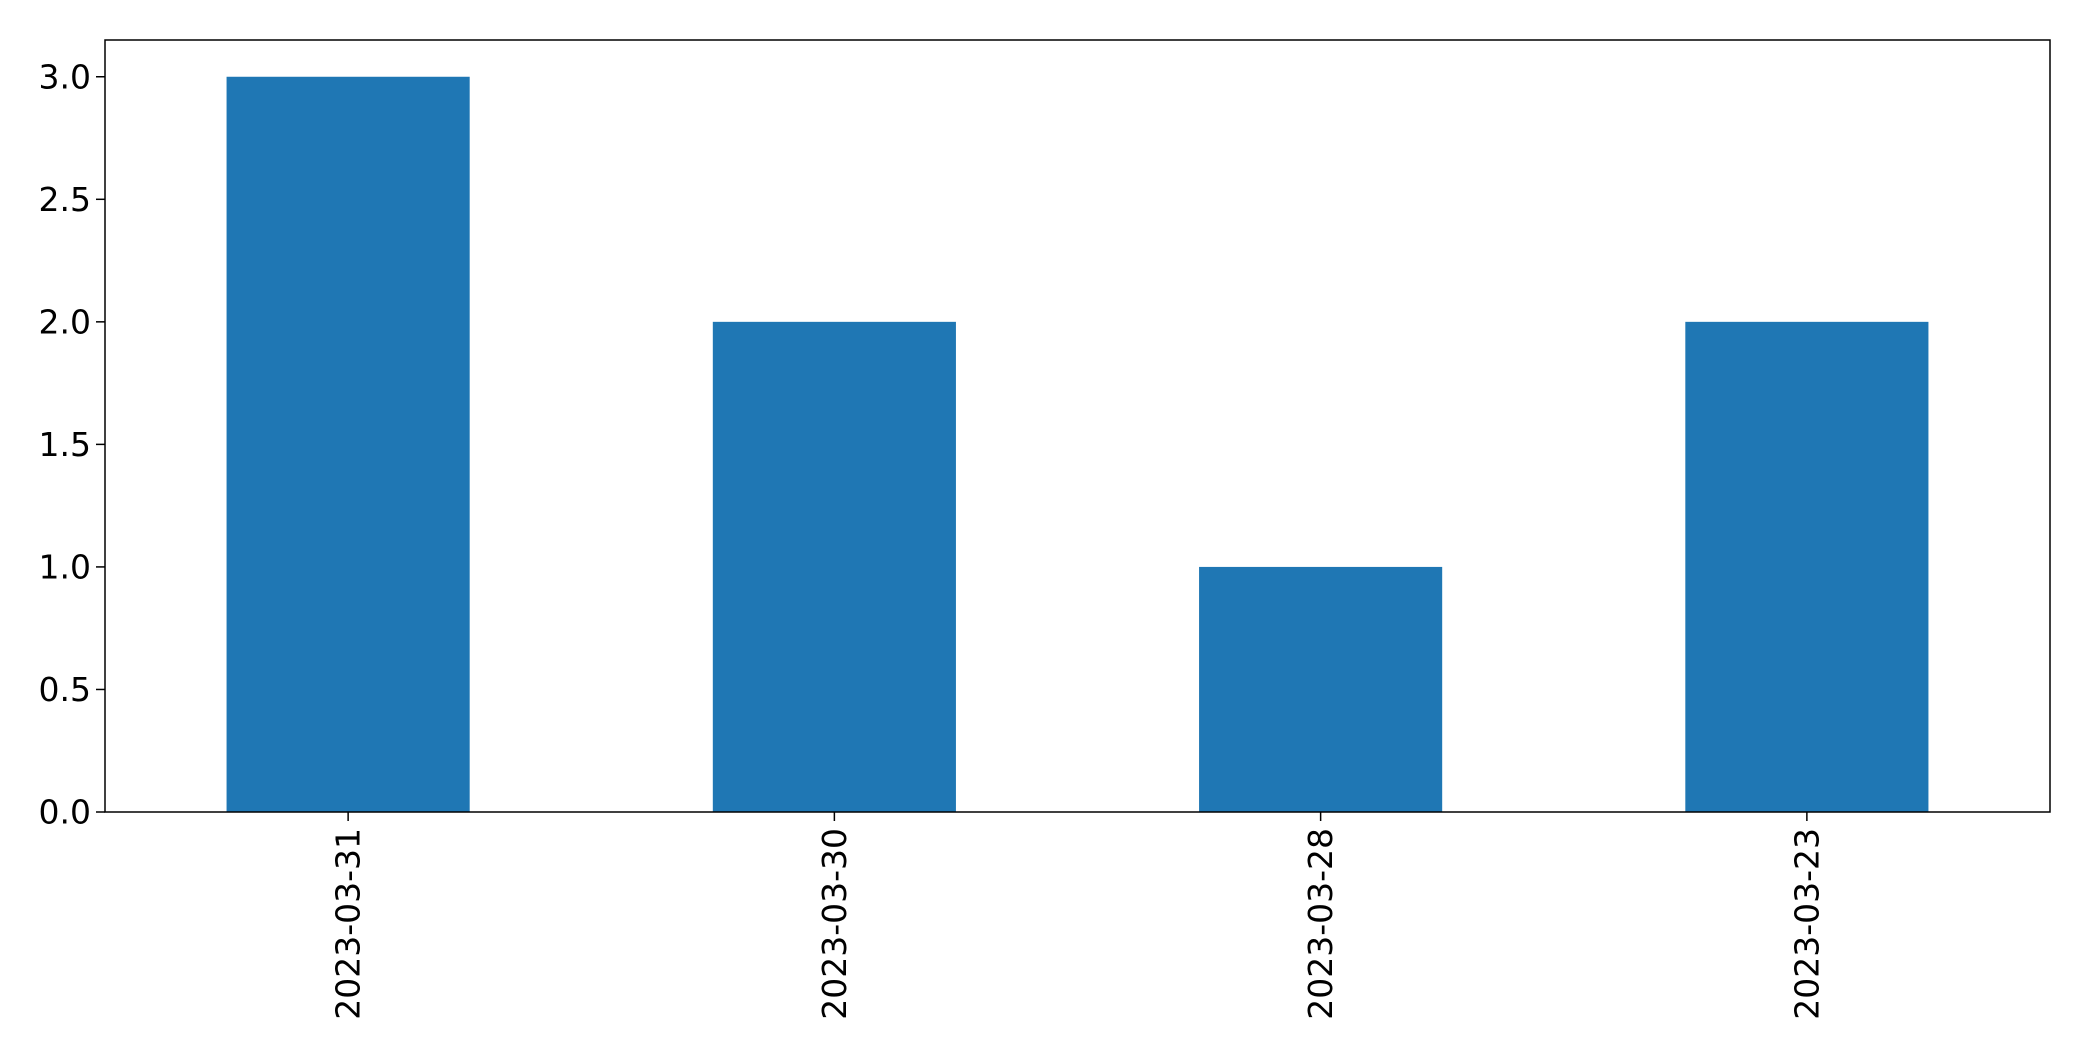 This screenshot has width=2082, height=1061. What do you see at coordinates (1077, 916) in the screenshot?
I see `x-axis: 2023-03-31 2023-03-30 2023-03-28 2023-03-23` at bounding box center [1077, 916].